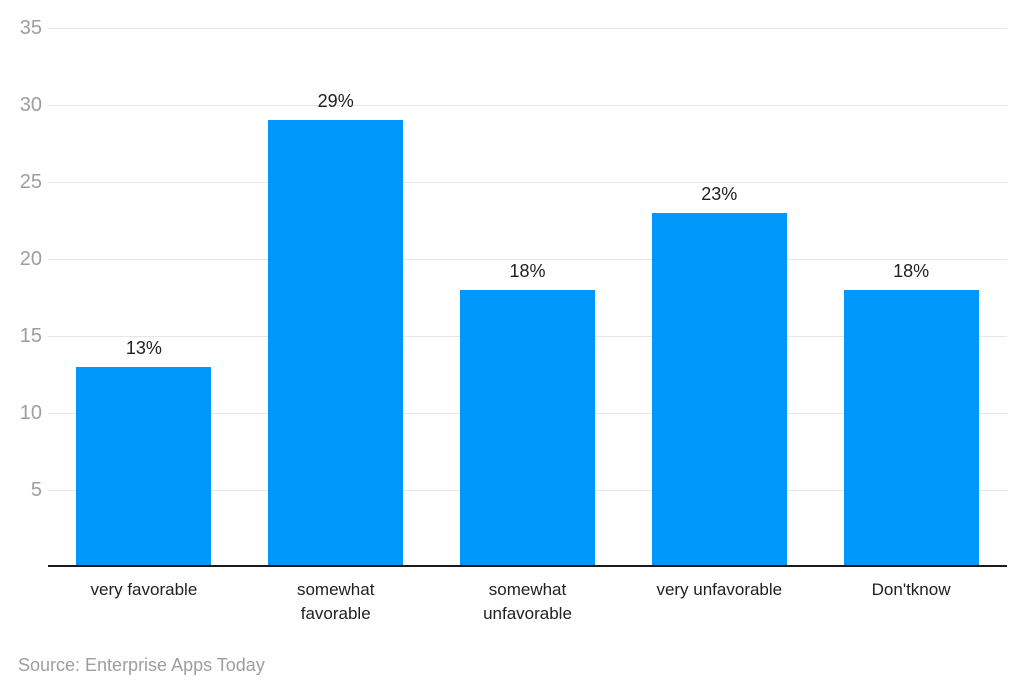 The height and width of the screenshot is (694, 1024). What do you see at coordinates (911, 589) in the screenshot?
I see `x-axis-tick-label: Don'tknow` at bounding box center [911, 589].